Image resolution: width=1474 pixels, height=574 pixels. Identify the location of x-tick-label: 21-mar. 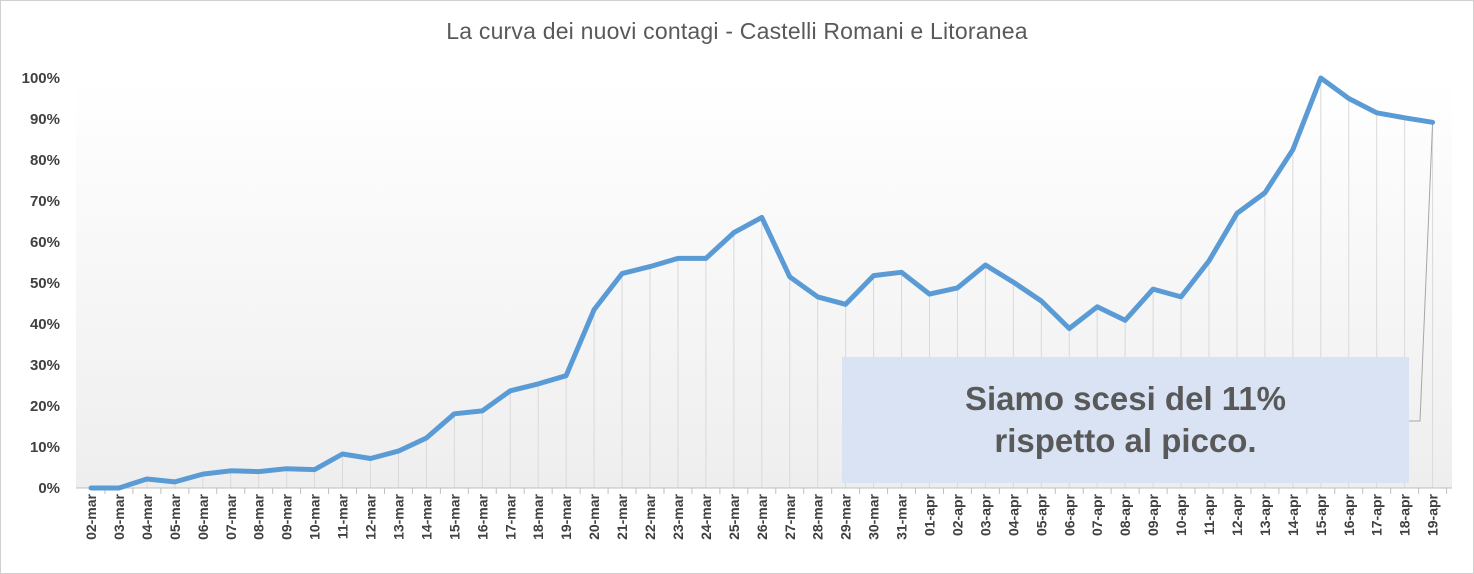
(622, 516).